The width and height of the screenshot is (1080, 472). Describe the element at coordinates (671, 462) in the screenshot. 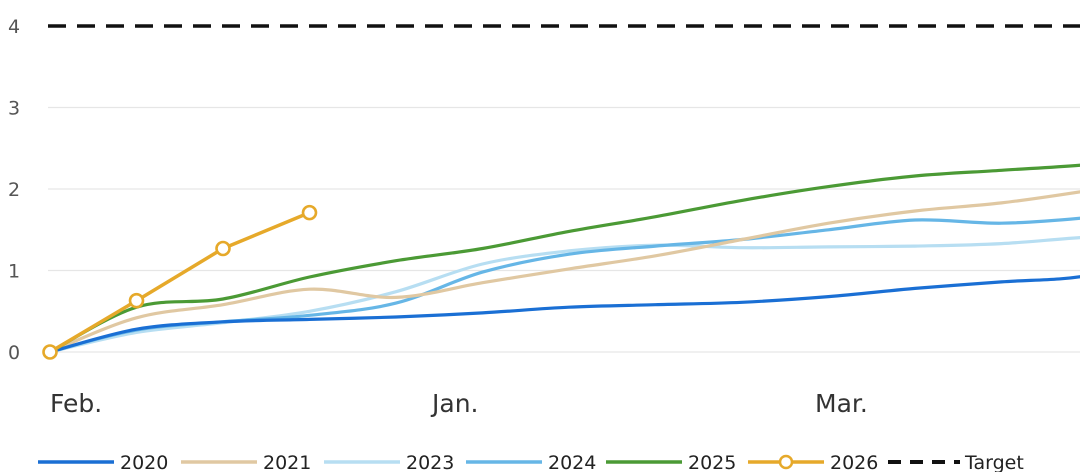

I see `legend-item-2025: 2025` at that location.